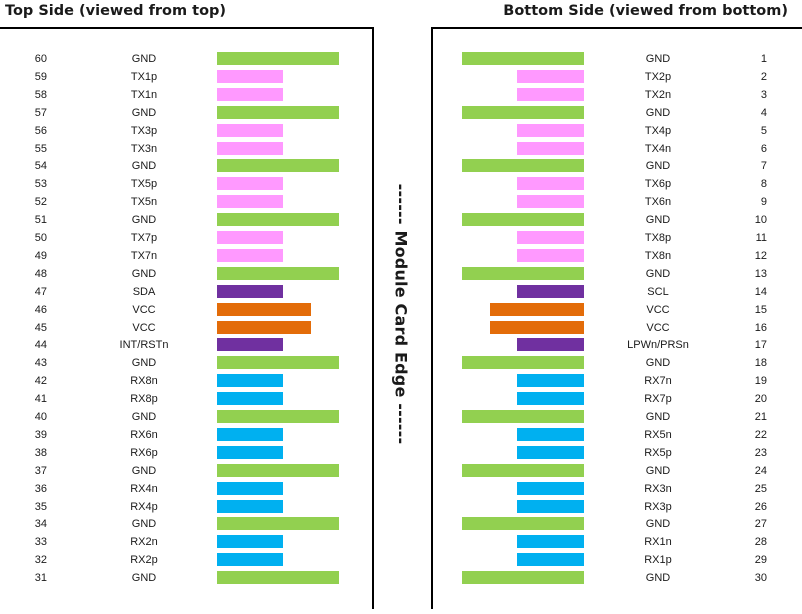 This screenshot has height=614, width=802. Describe the element at coordinates (760, 542) in the screenshot. I see `pin-number: 28` at that location.